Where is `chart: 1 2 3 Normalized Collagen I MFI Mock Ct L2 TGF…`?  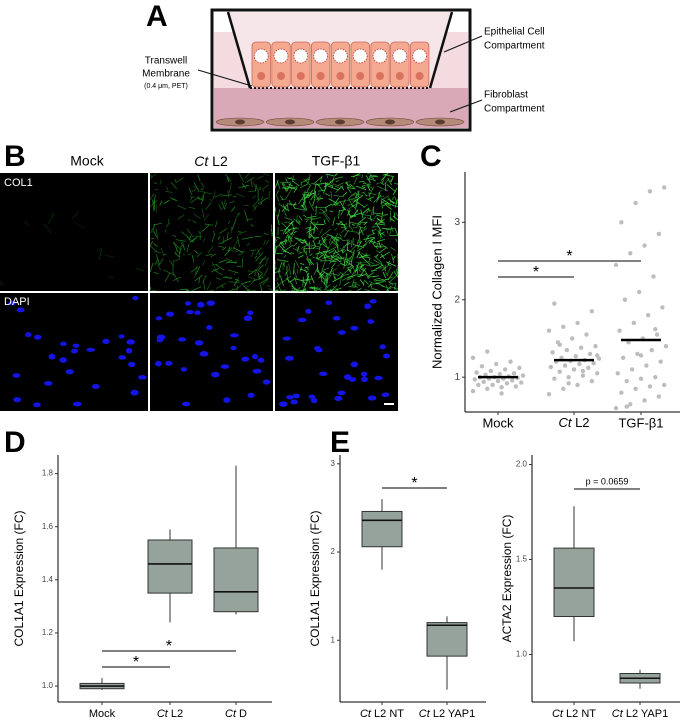
chart: 1 2 3 Normalized Collagen I MFI Mock Ct L2 TGF… is located at coordinates (554, 301).